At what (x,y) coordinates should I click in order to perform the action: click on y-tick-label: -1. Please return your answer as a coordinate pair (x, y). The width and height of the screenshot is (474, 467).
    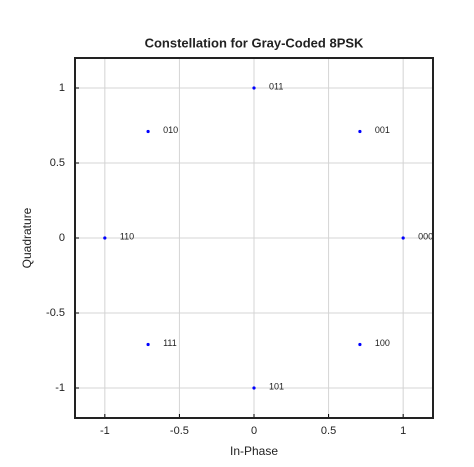
    Looking at the image, I should click on (60, 388).